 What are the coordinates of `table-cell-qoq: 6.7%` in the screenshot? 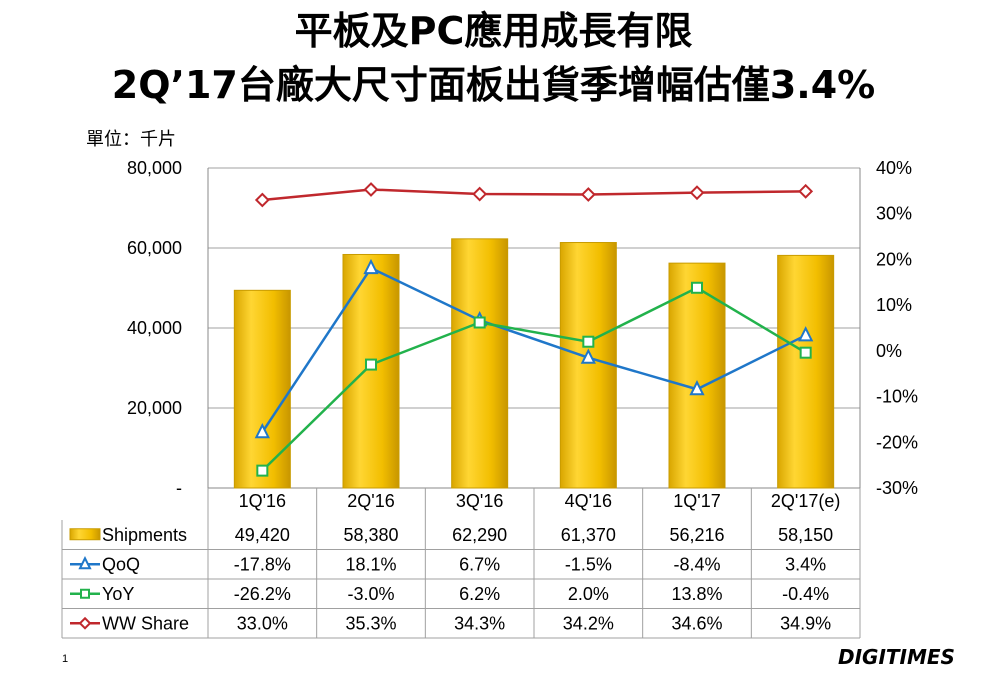 It's located at (479, 564).